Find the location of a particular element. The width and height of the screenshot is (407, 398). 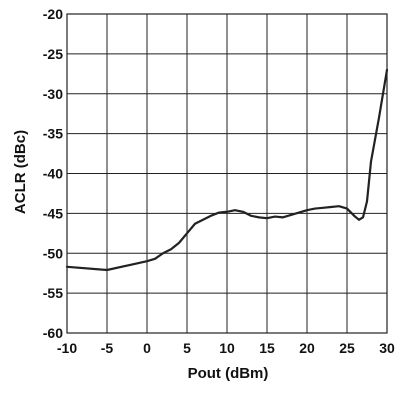

y-tick-label: -40 is located at coordinates (53, 174).